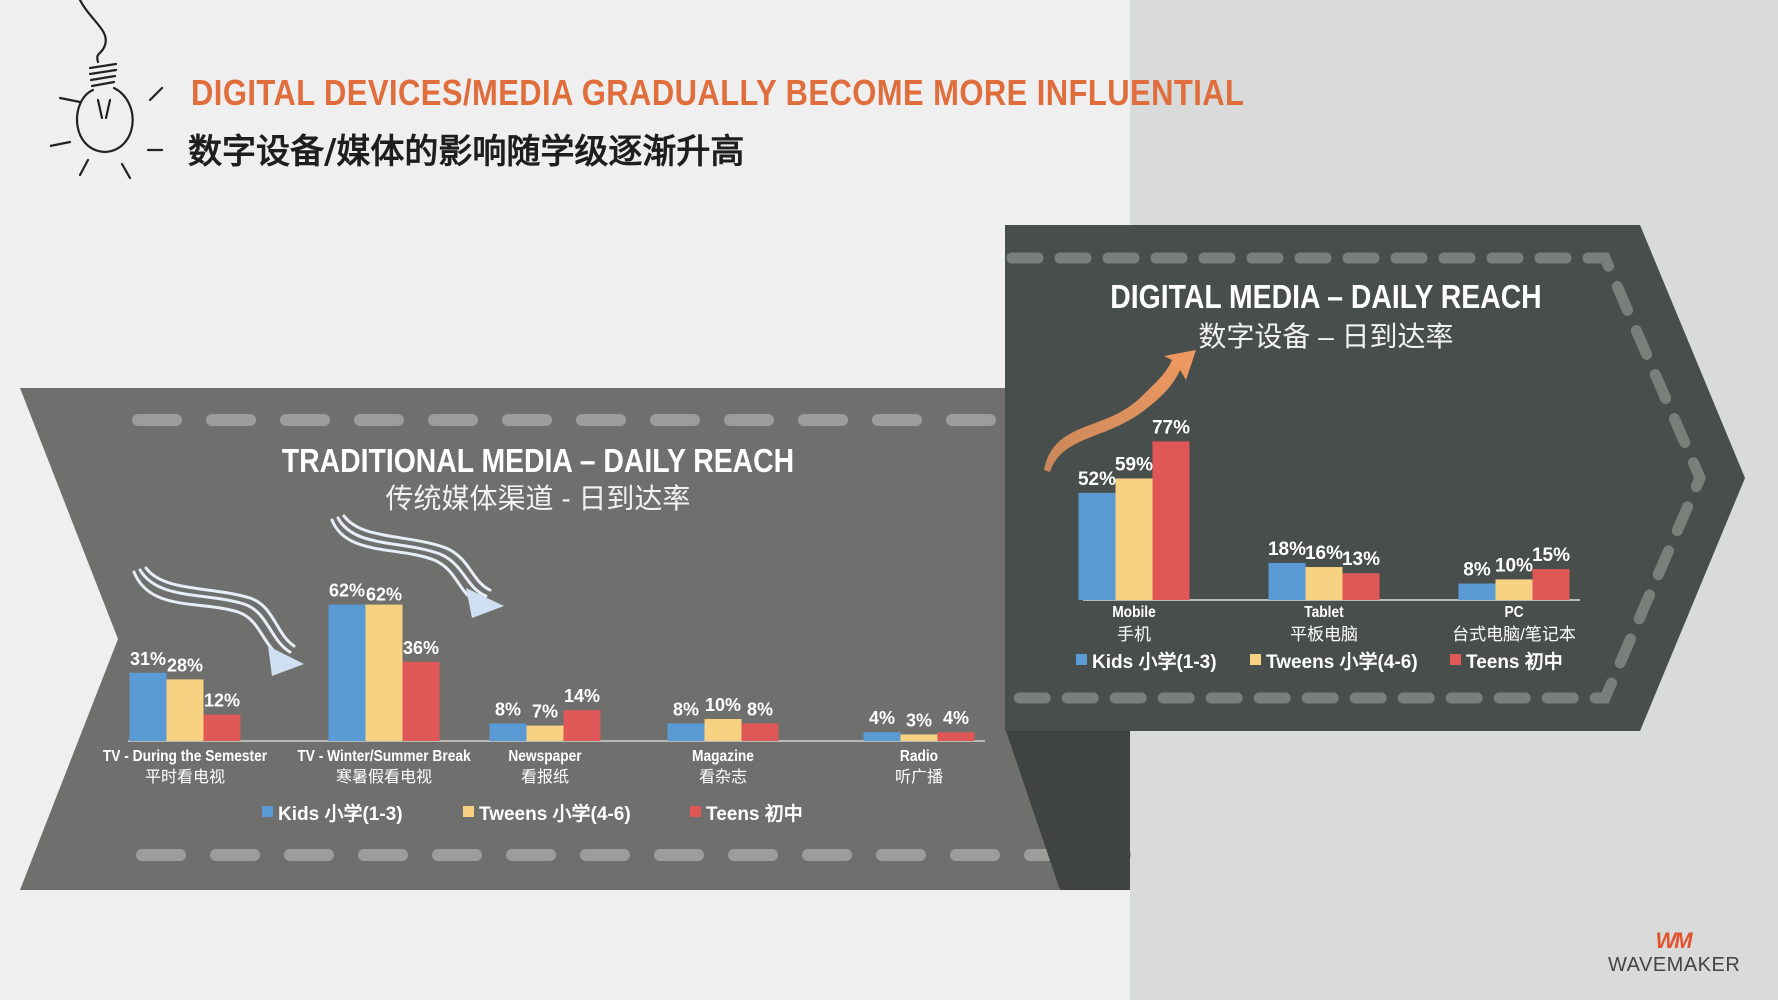  Describe the element at coordinates (421, 648) in the screenshot. I see `data-label: 36%` at that location.